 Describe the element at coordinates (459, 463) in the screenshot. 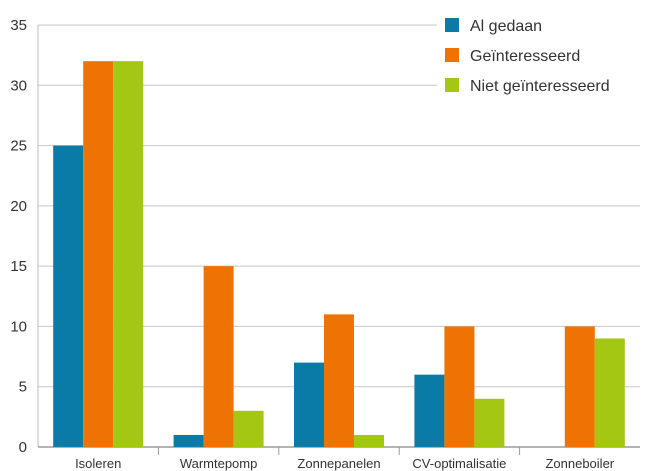

I see `x-category-label: CV-optimalisatie` at that location.